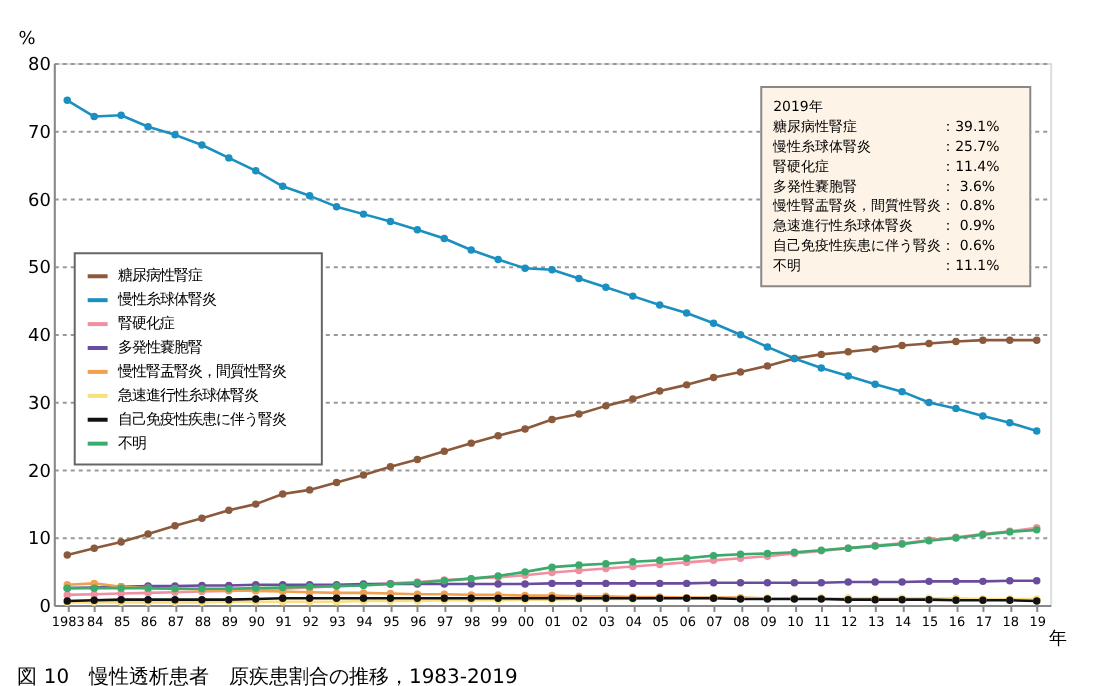 The image size is (1106, 686). I want to click on y-tick-label: 30, so click(40, 404).